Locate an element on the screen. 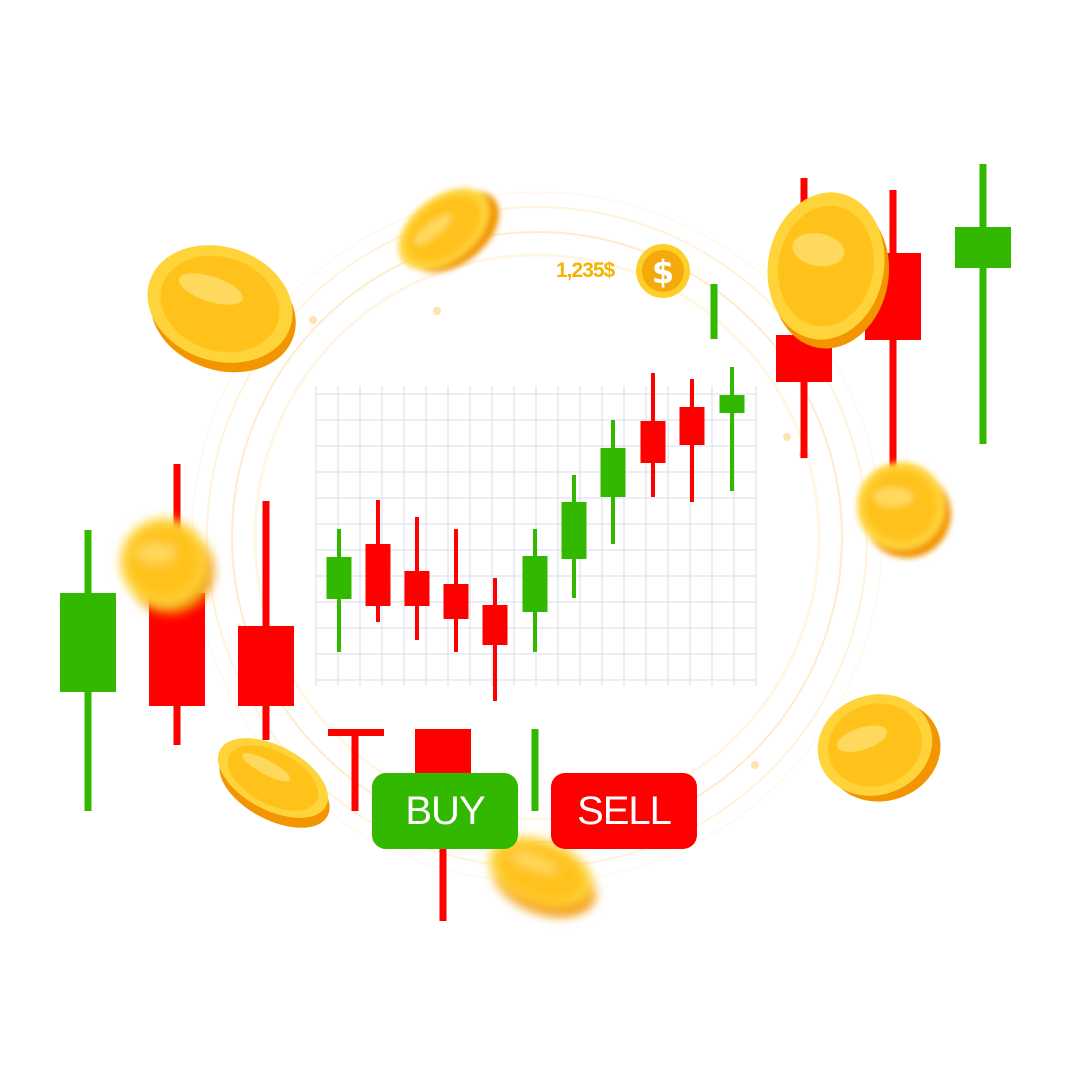 The width and height of the screenshot is (1080, 1080). sell-button: SELL is located at coordinates (624, 811).